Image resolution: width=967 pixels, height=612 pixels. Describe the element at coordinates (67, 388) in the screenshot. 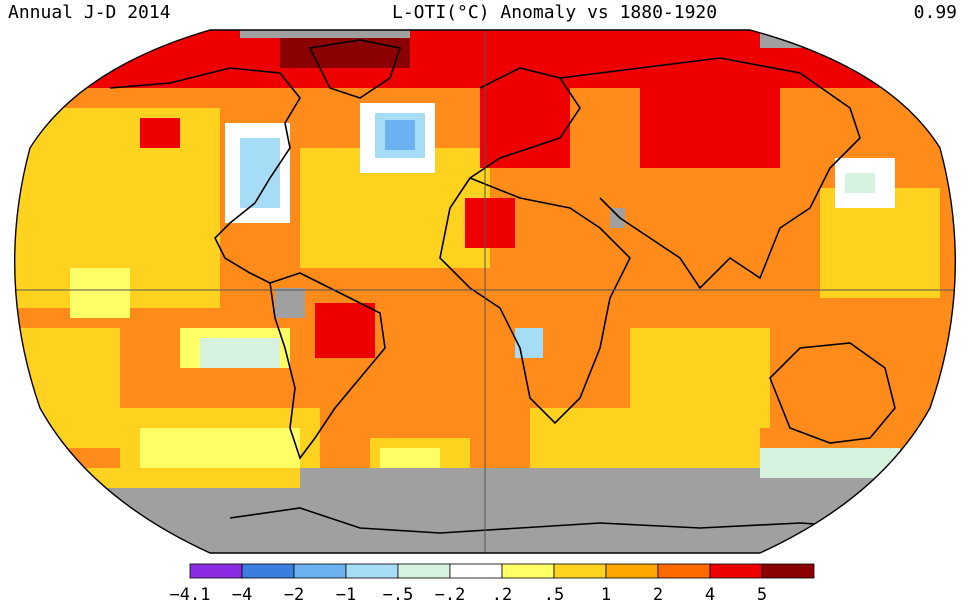

I see `south-pacific-west` at that location.